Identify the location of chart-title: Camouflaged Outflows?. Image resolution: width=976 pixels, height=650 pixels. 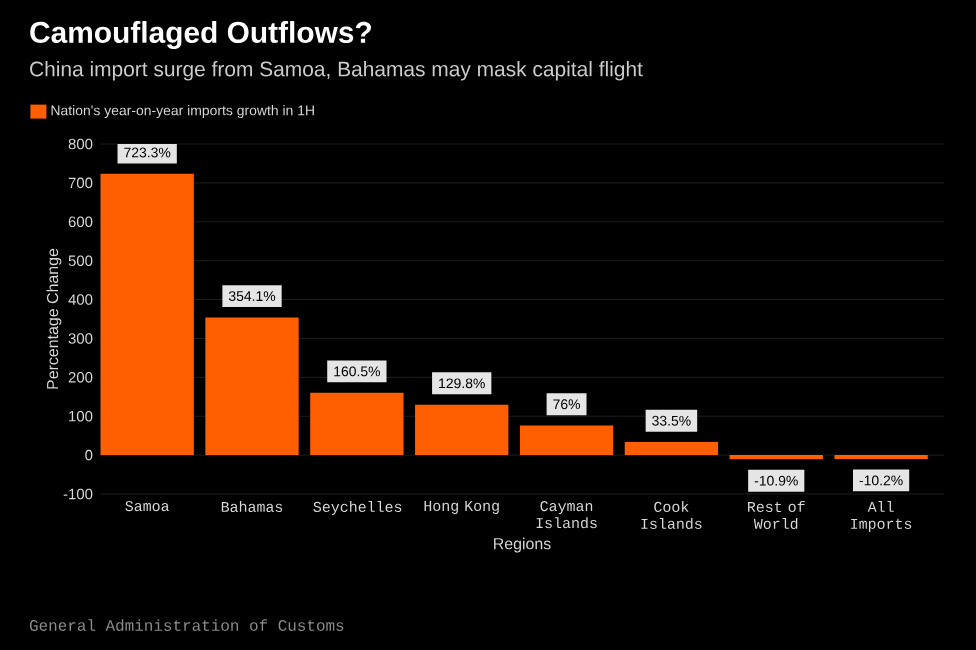
(201, 35).